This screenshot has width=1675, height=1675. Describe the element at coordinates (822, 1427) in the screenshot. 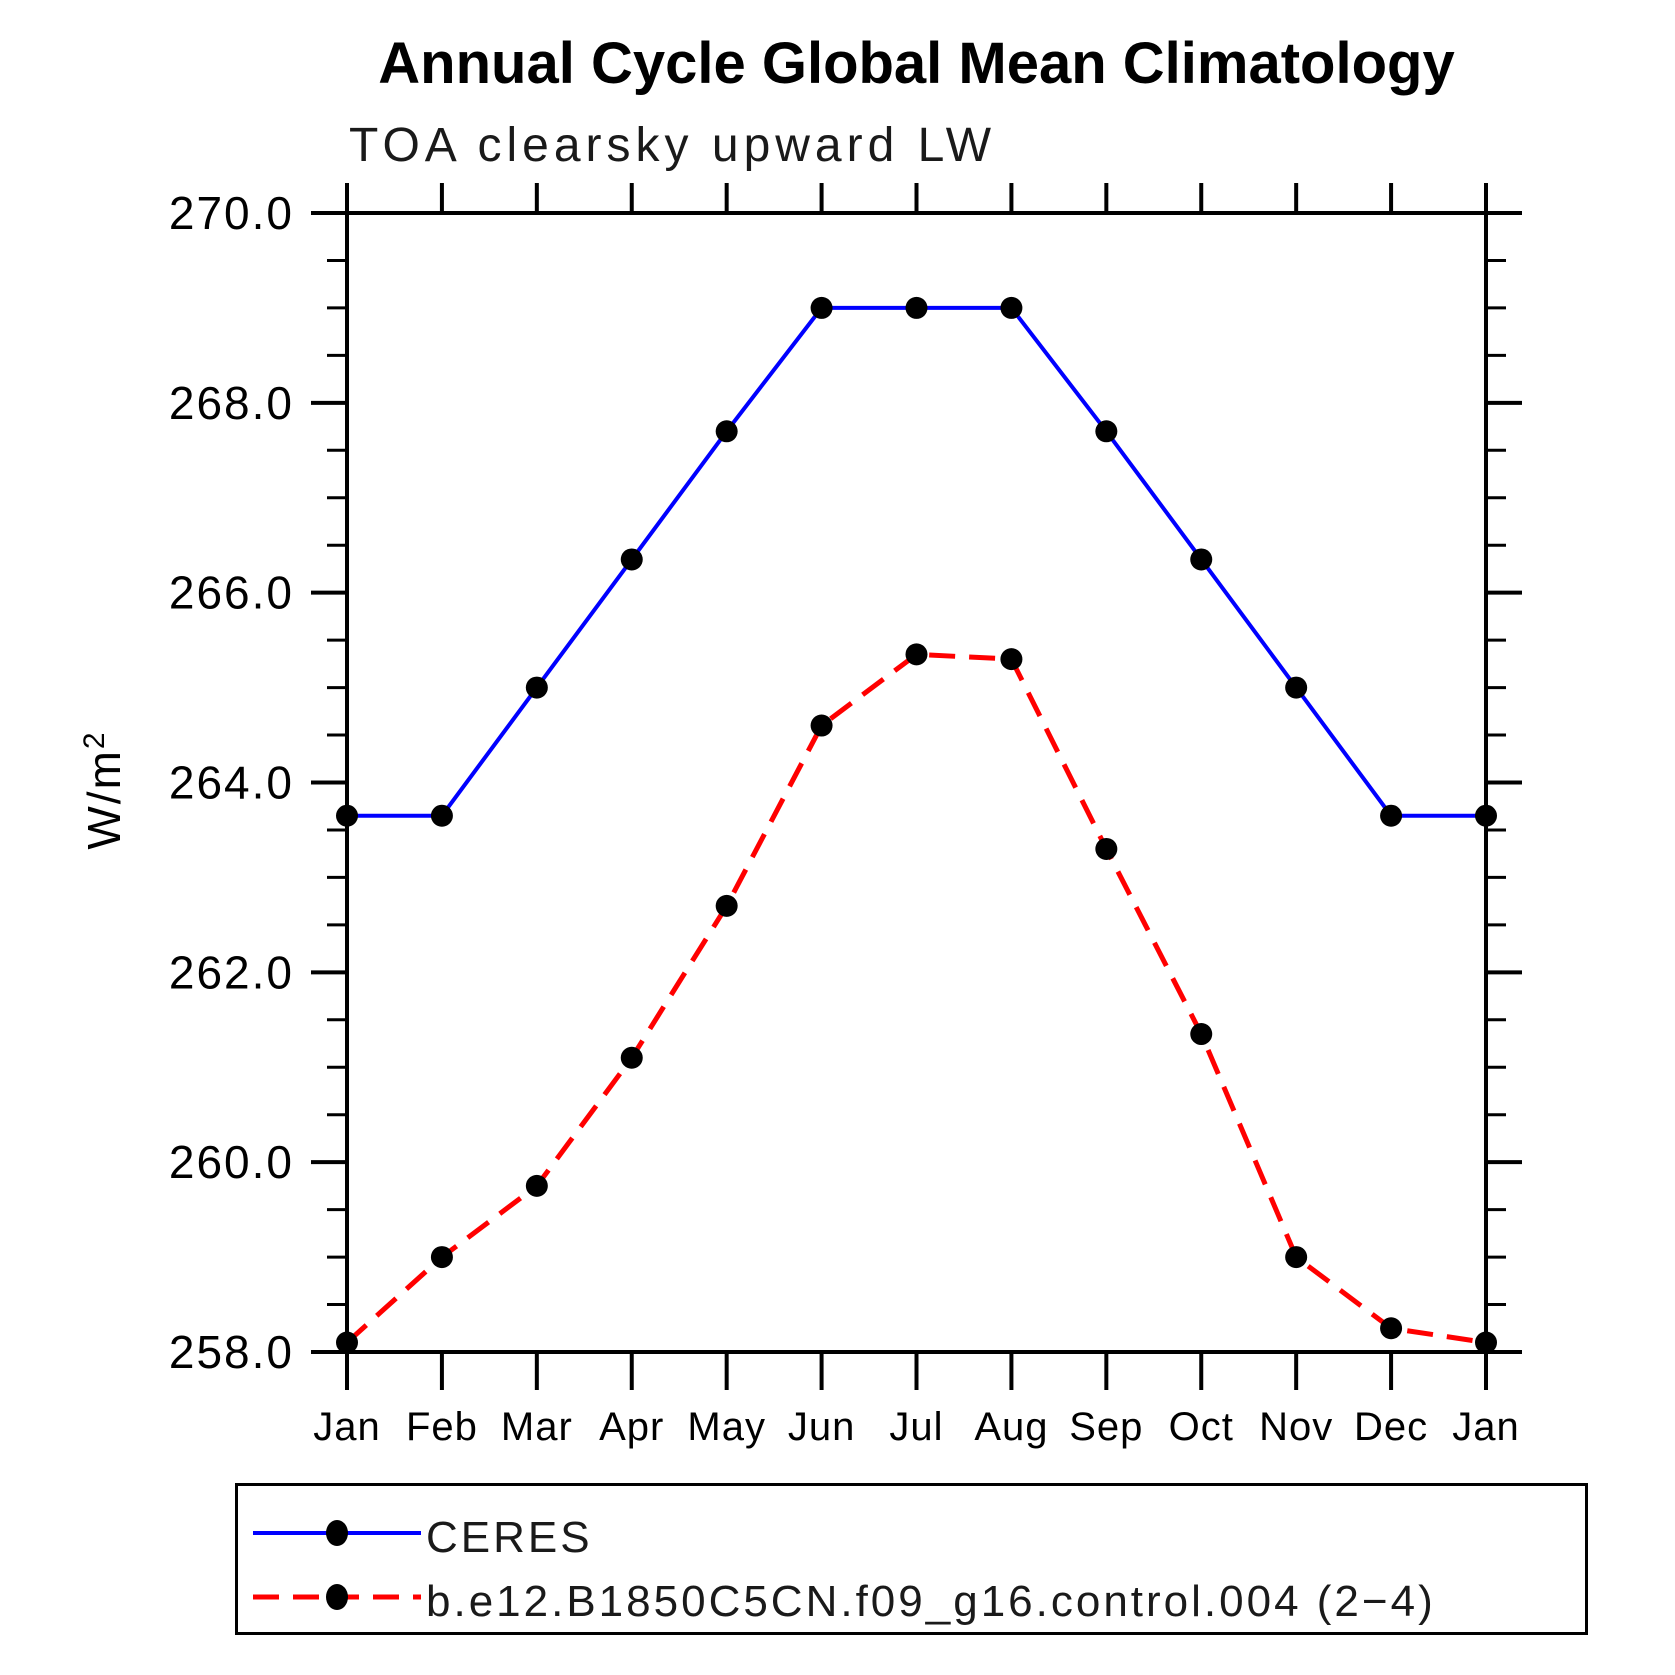

I see `x-tick-label: Jun` at that location.